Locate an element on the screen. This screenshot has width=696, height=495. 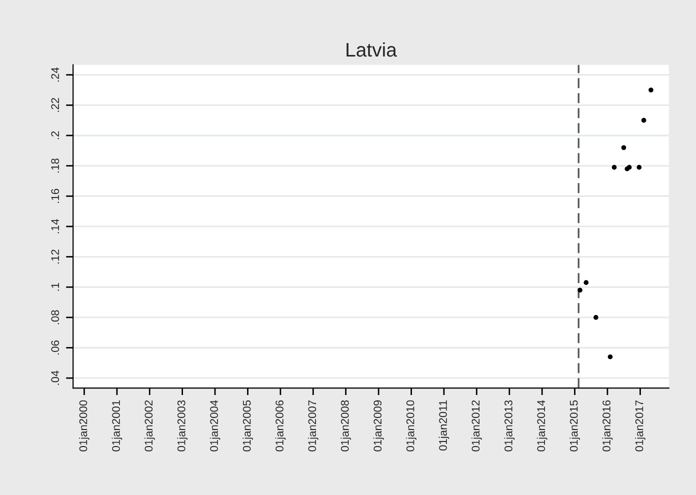
x-tick-label: 01jan2006 is located at coordinates (280, 426).